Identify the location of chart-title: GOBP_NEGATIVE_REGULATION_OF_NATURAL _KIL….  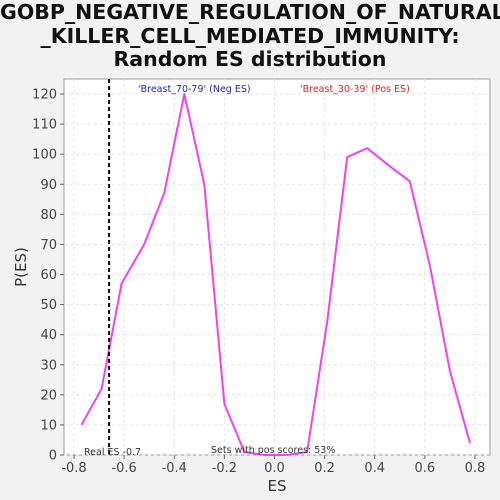
(250, 36).